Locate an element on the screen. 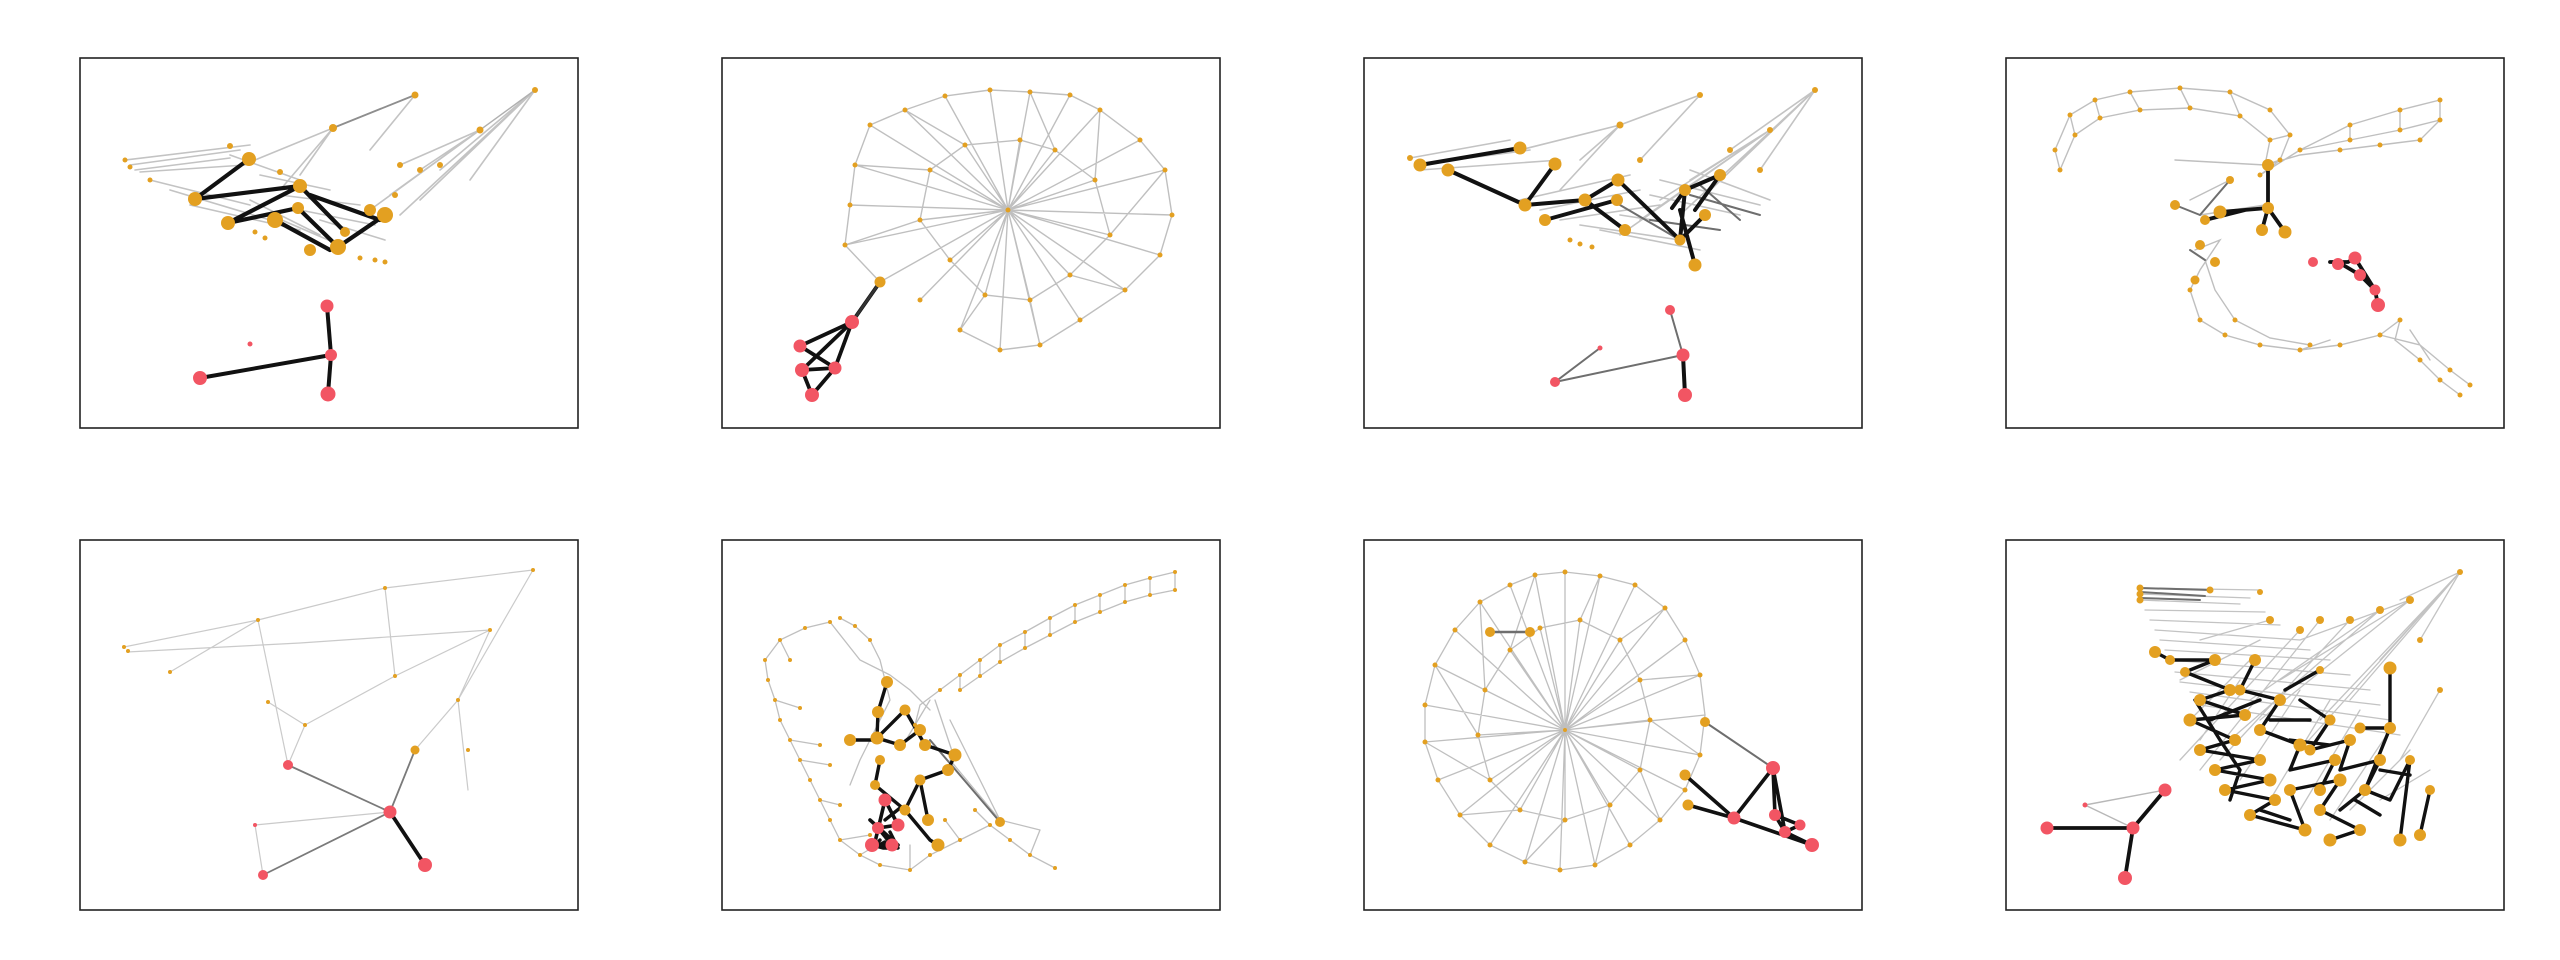 This screenshot has width=2560, height=960. panel-7-nodes is located at coordinates (1620, 721).